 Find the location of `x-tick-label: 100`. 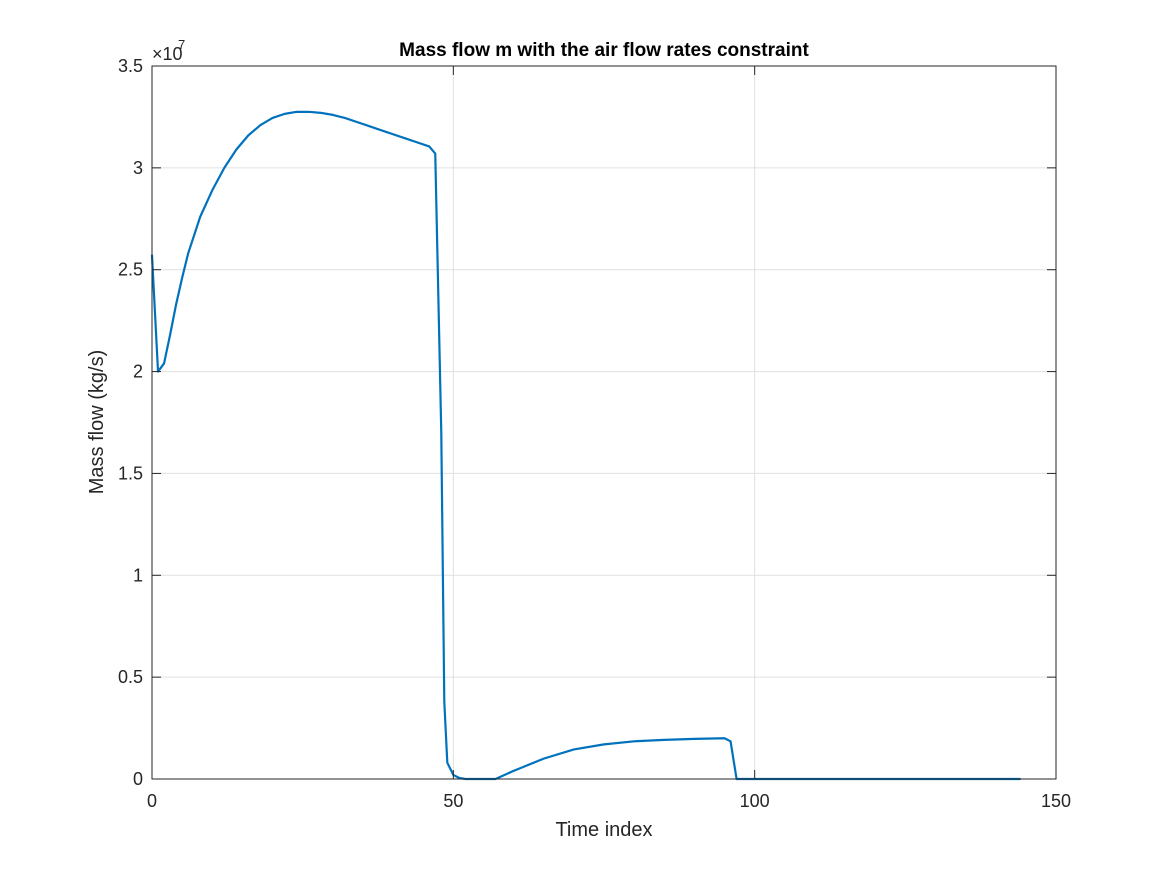

x-tick-label: 100 is located at coordinates (755, 801).